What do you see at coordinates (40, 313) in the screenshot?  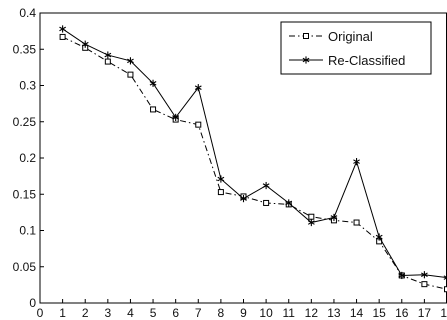 I see `x-tick-label: 0` at bounding box center [40, 313].